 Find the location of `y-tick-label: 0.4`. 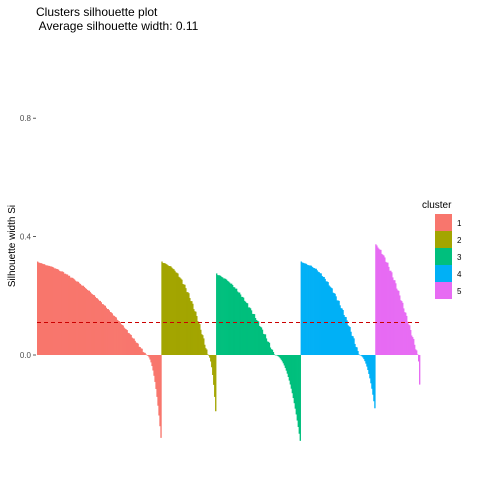

y-tick-label: 0.4 is located at coordinates (26, 237).